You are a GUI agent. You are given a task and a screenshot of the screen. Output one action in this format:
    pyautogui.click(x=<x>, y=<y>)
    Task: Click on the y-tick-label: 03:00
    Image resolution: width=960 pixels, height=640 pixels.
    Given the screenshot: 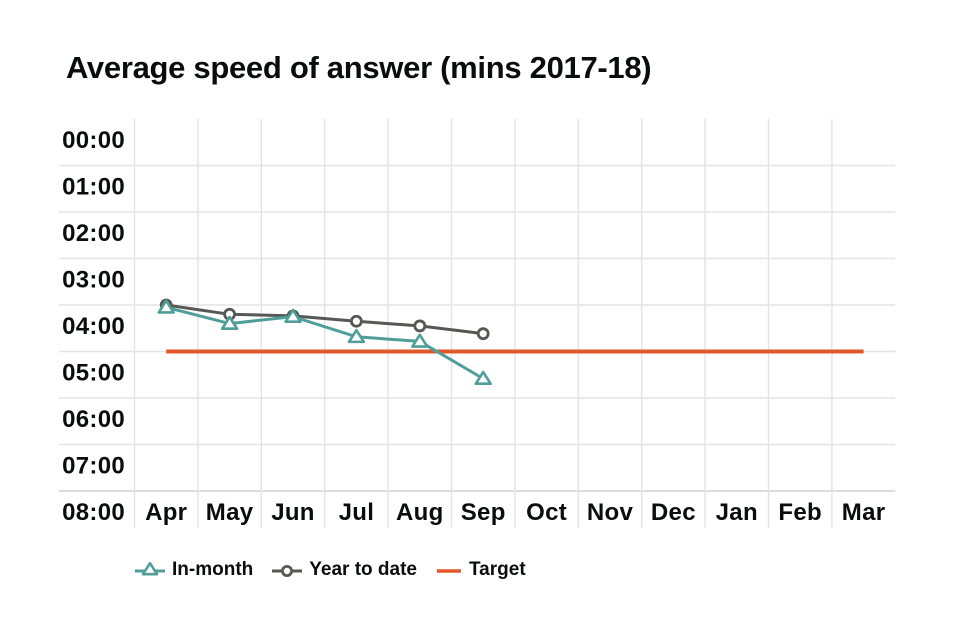 What is the action you would take?
    pyautogui.click(x=93, y=280)
    